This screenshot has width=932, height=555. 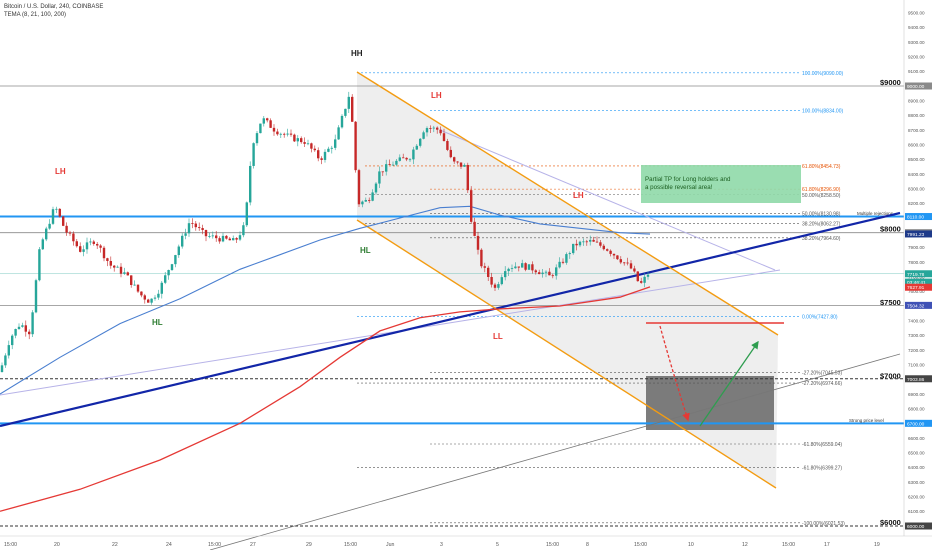 What do you see at coordinates (587, 545) in the screenshot?
I see `time-tick-label: 8` at bounding box center [587, 545].